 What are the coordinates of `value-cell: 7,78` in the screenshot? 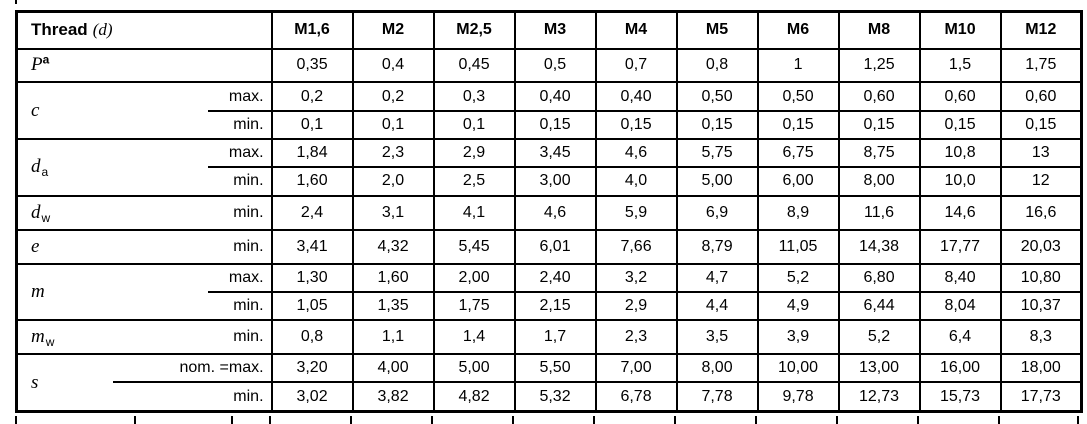 It's located at (717, 397).